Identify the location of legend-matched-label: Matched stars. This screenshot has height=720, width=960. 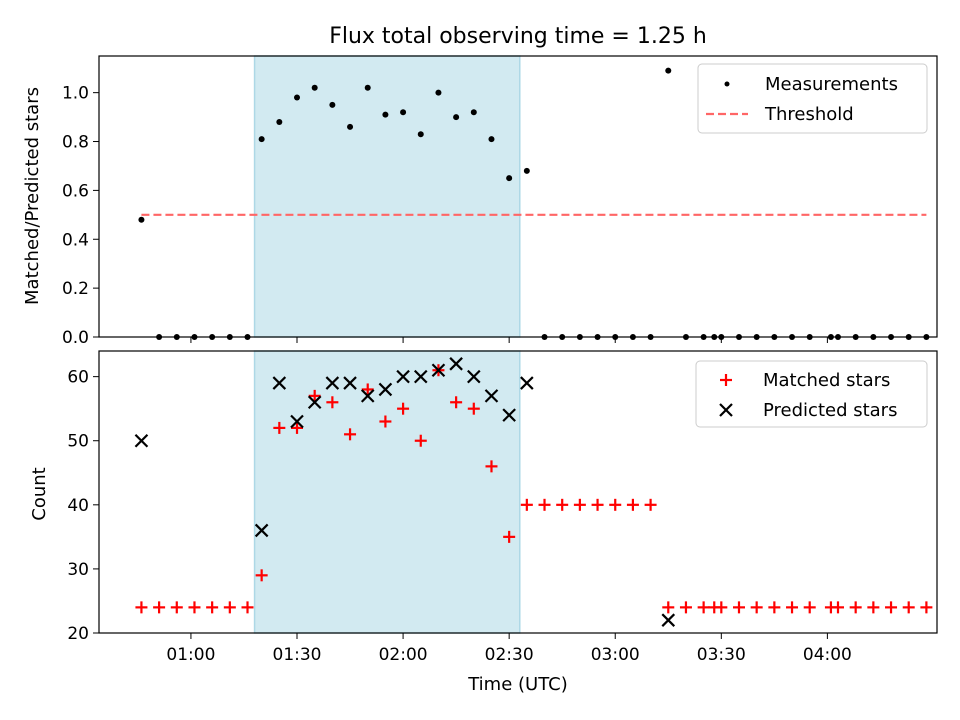
(826, 380).